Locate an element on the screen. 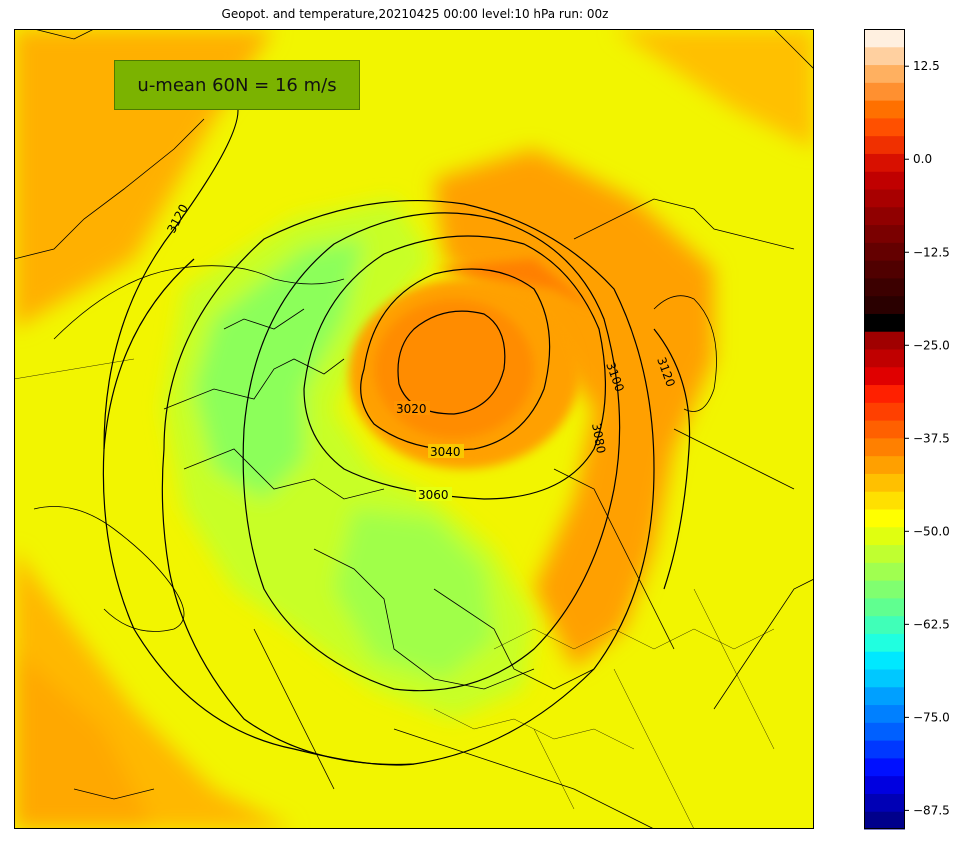 The height and width of the screenshot is (842, 965). contour-3120-east is located at coordinates (672, 459).